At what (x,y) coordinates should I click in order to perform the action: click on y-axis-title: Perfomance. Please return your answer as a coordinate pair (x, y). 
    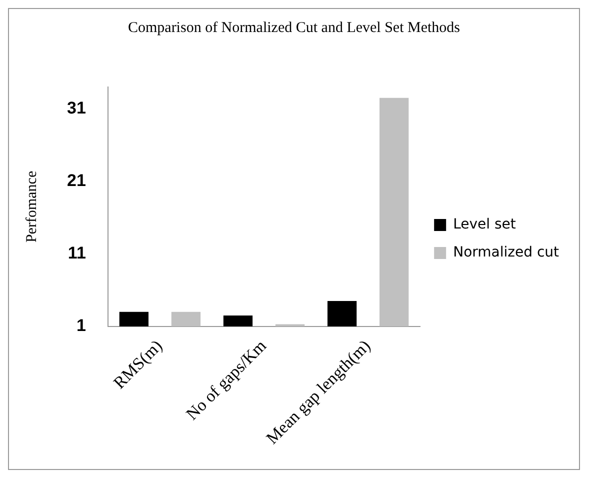
    Looking at the image, I should click on (32, 206).